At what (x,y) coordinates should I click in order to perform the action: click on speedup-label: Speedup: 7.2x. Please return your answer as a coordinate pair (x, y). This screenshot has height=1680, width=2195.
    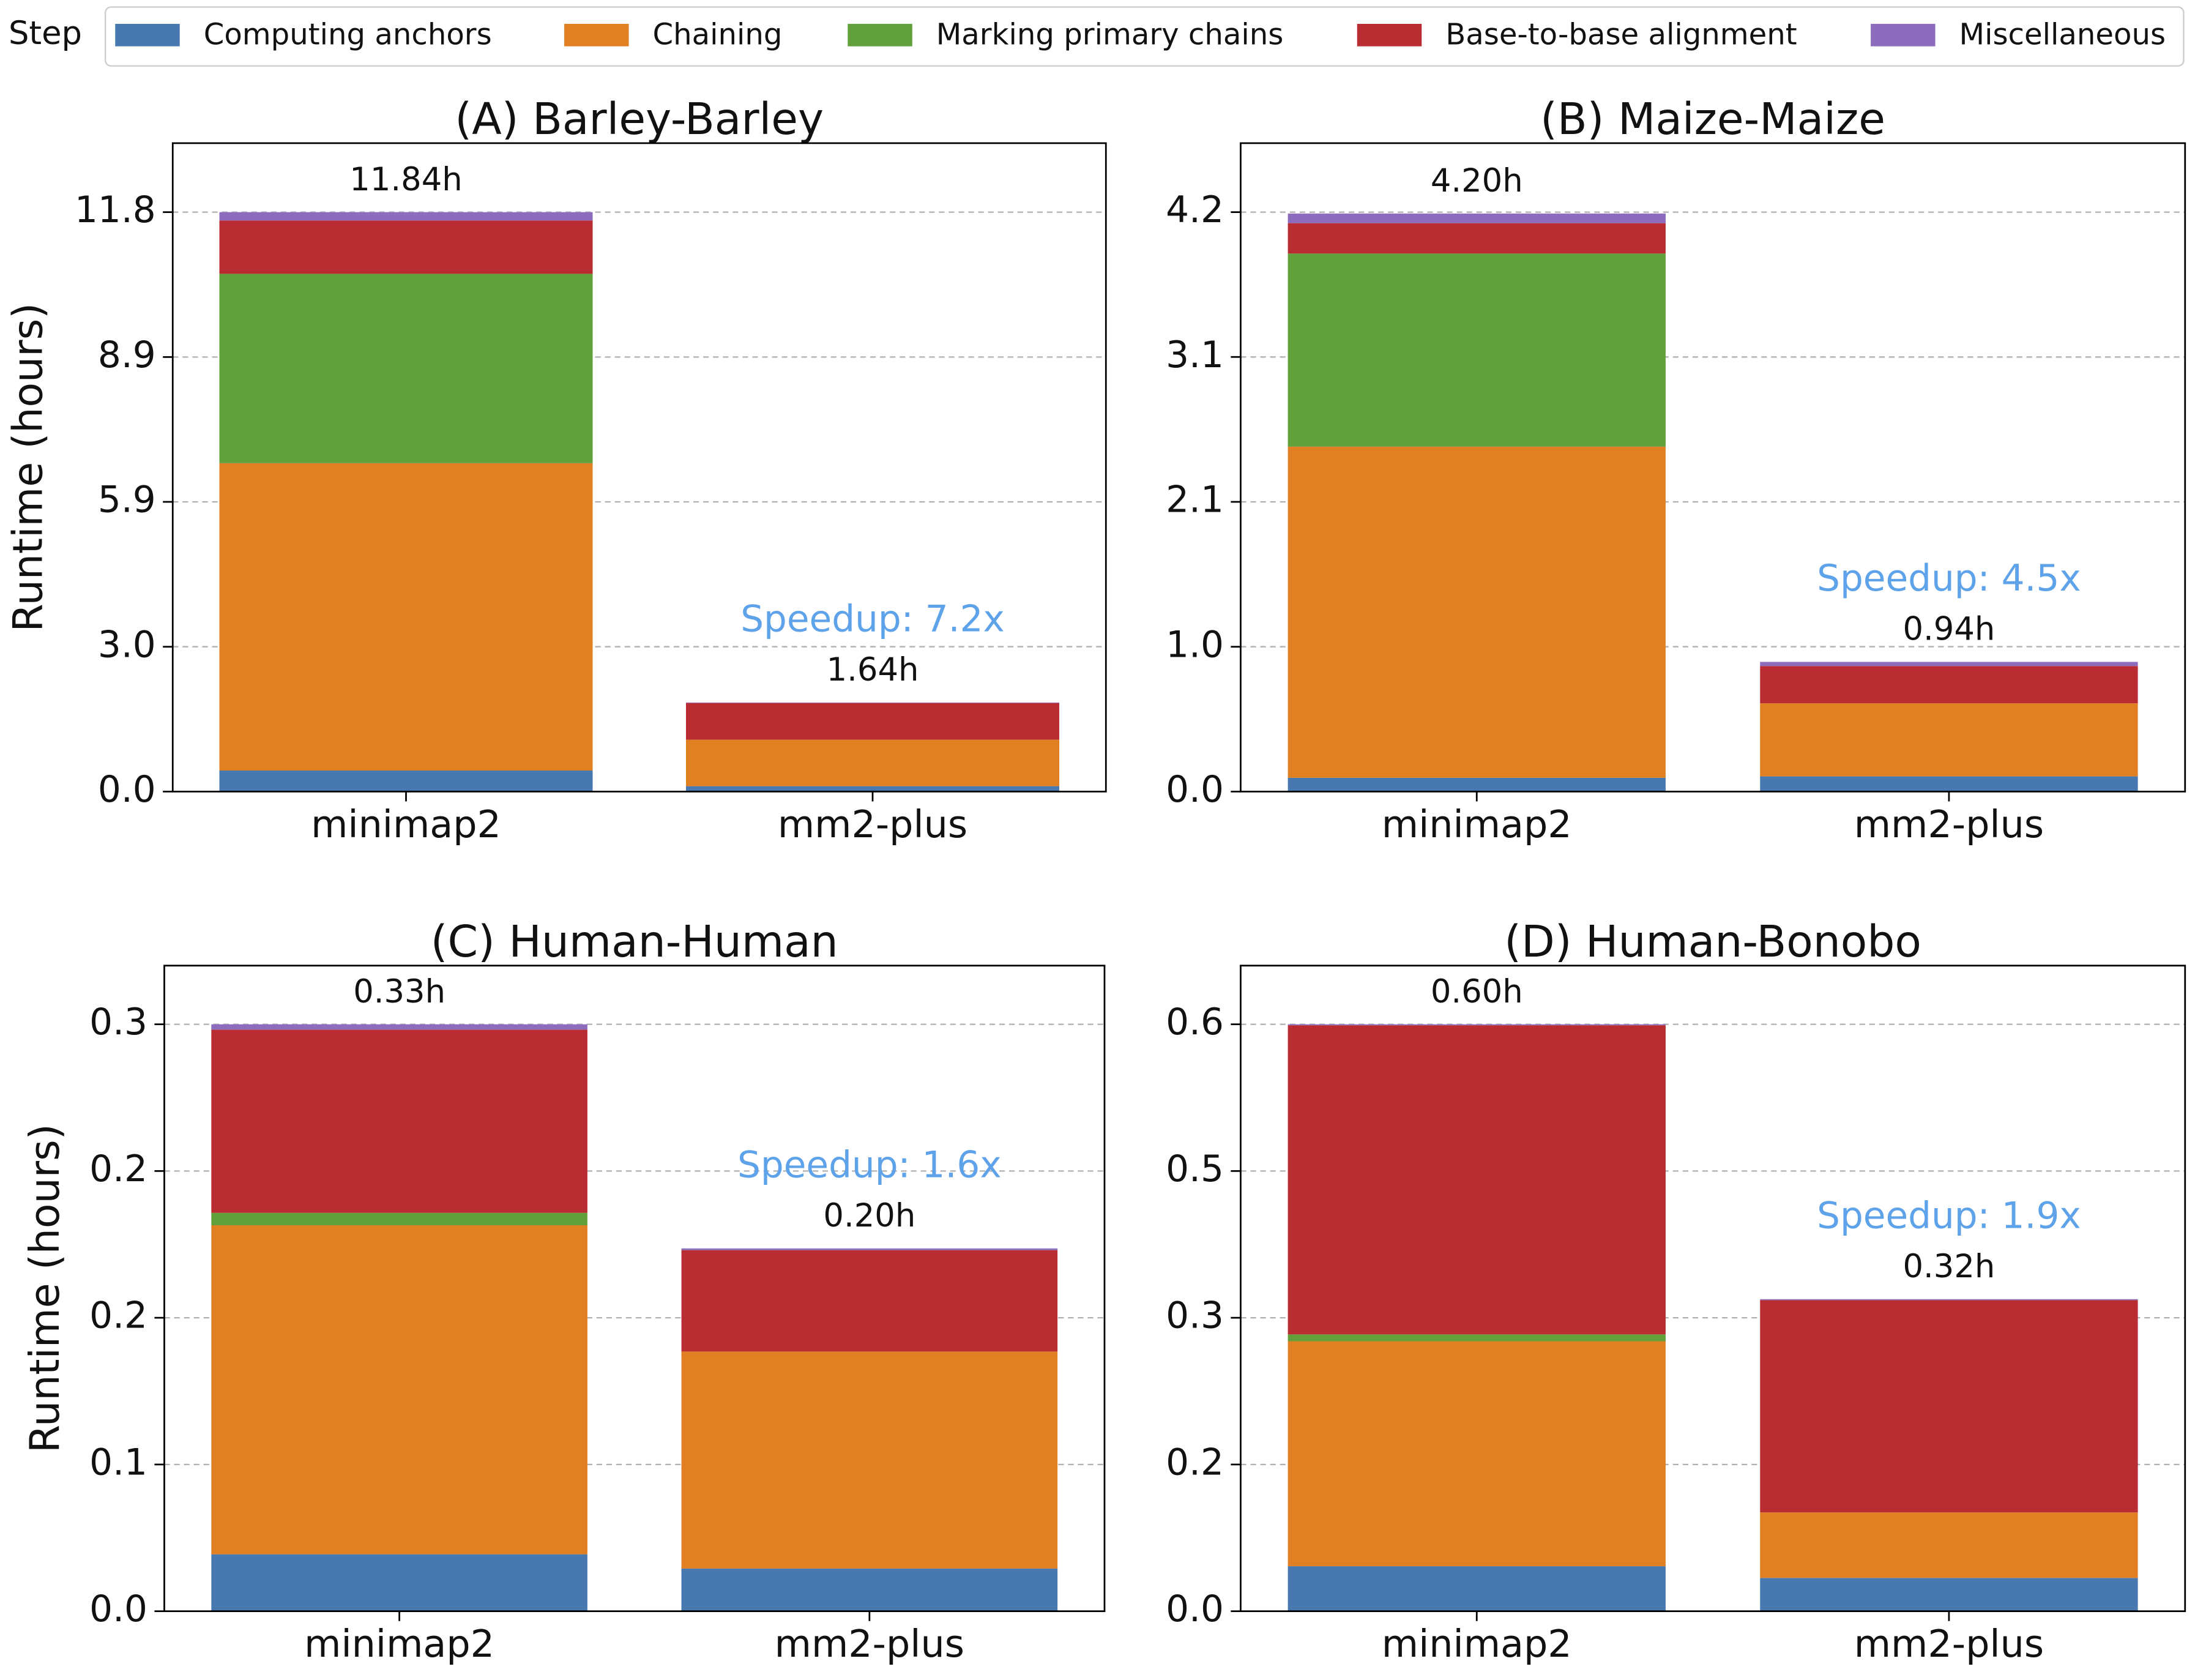
    Looking at the image, I should click on (872, 619).